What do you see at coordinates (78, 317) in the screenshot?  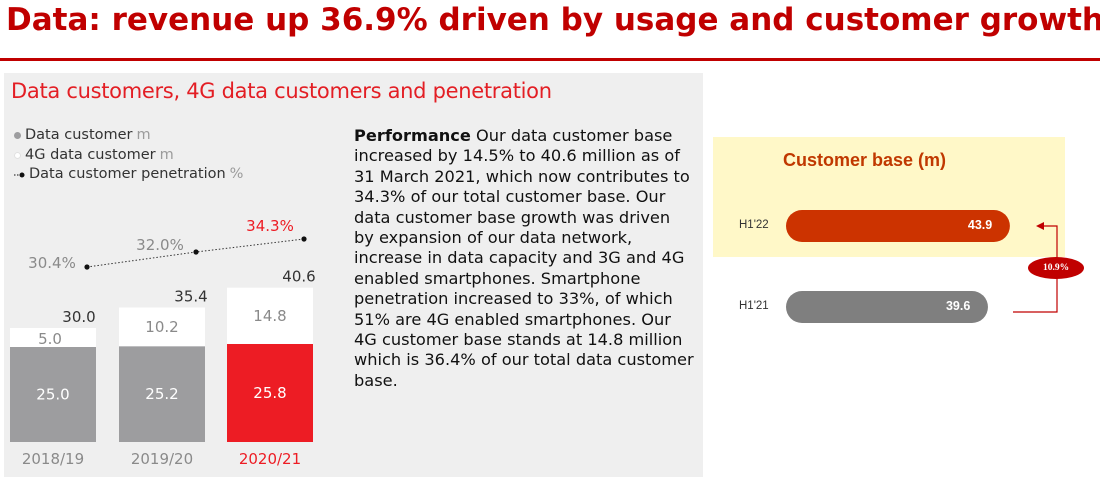 I see `total-label: 30.0` at bounding box center [78, 317].